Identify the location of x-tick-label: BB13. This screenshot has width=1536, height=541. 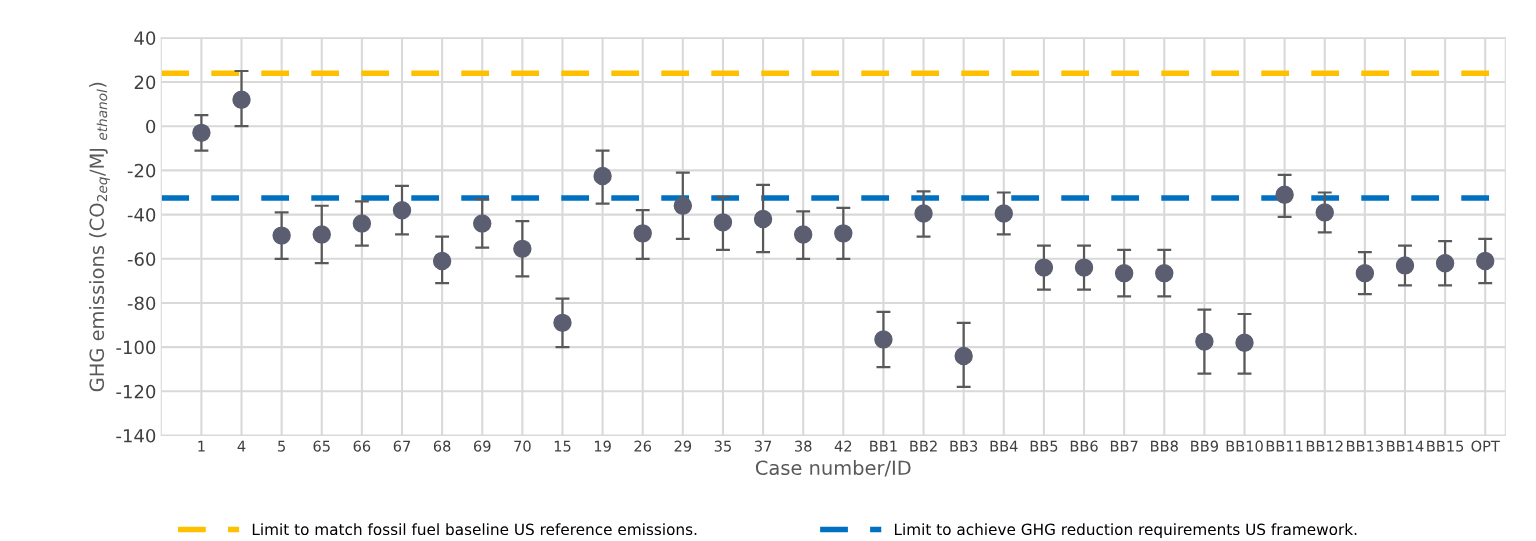
(1365, 446).